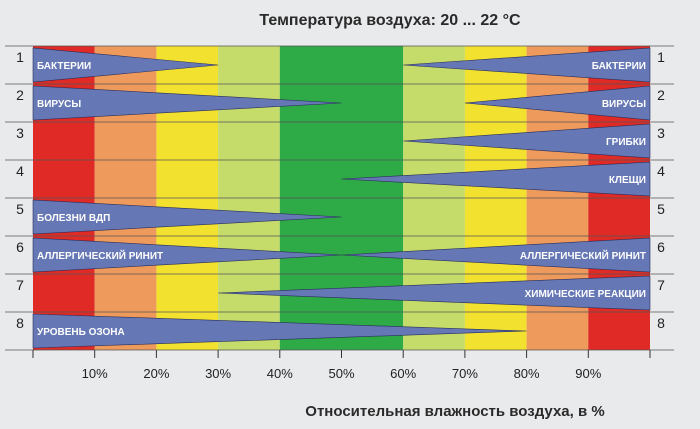 Image resolution: width=700 pixels, height=429 pixels. Describe the element at coordinates (73, 218) in the screenshot. I see `row-label-left-5: БОЛЕЗНИ ВДП` at that location.